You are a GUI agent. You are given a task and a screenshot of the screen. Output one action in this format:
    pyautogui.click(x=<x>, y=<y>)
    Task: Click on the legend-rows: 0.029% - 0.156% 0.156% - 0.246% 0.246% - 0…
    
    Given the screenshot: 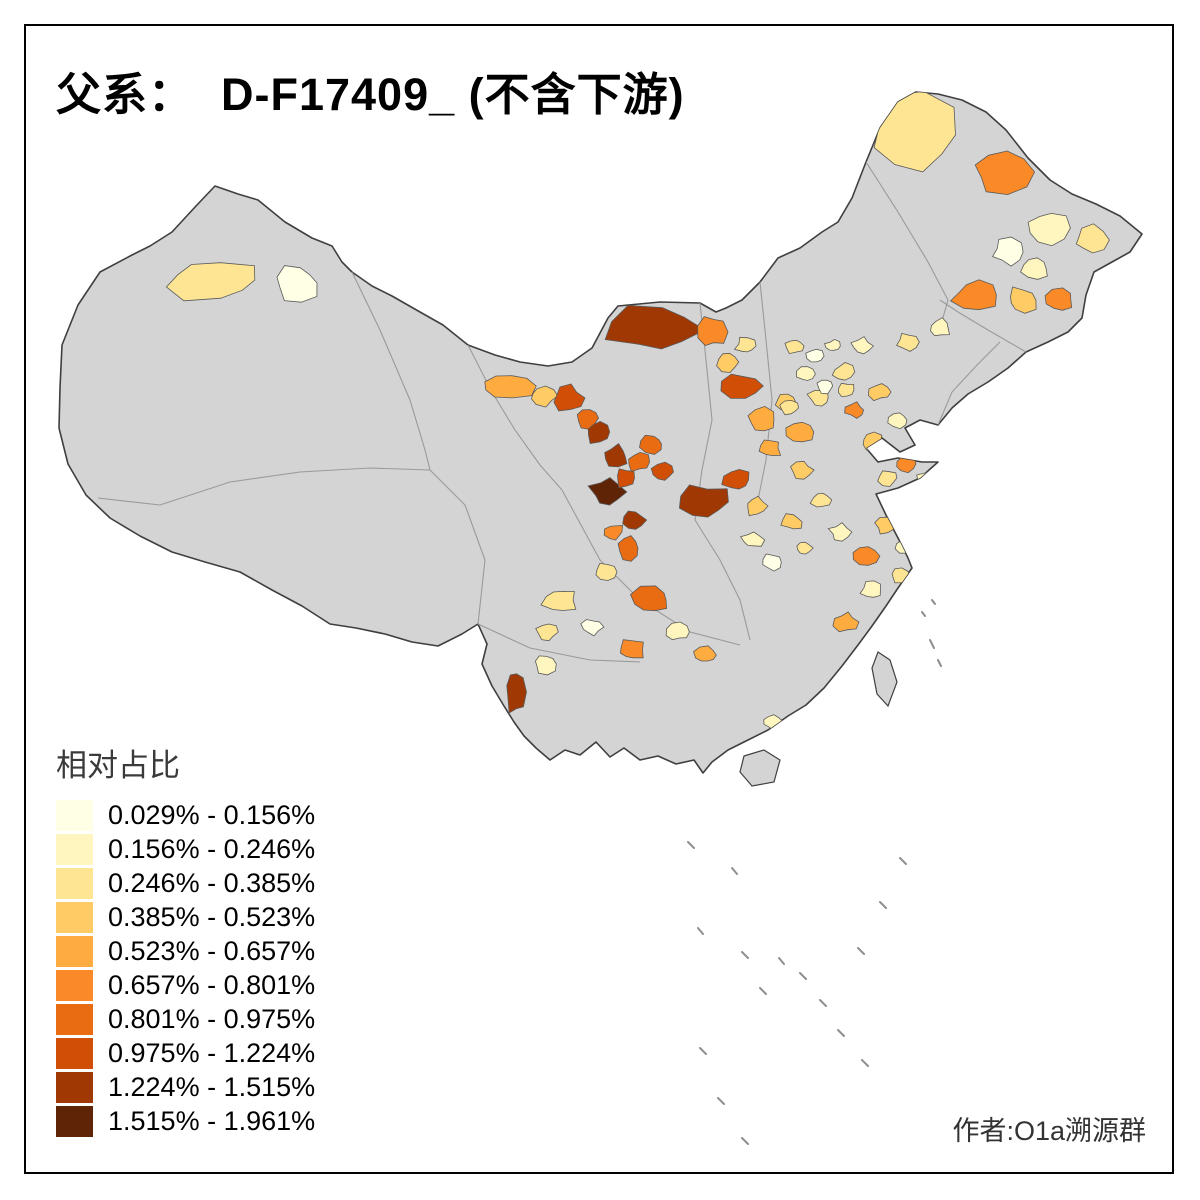 What is the action you would take?
    pyautogui.click(x=185, y=968)
    